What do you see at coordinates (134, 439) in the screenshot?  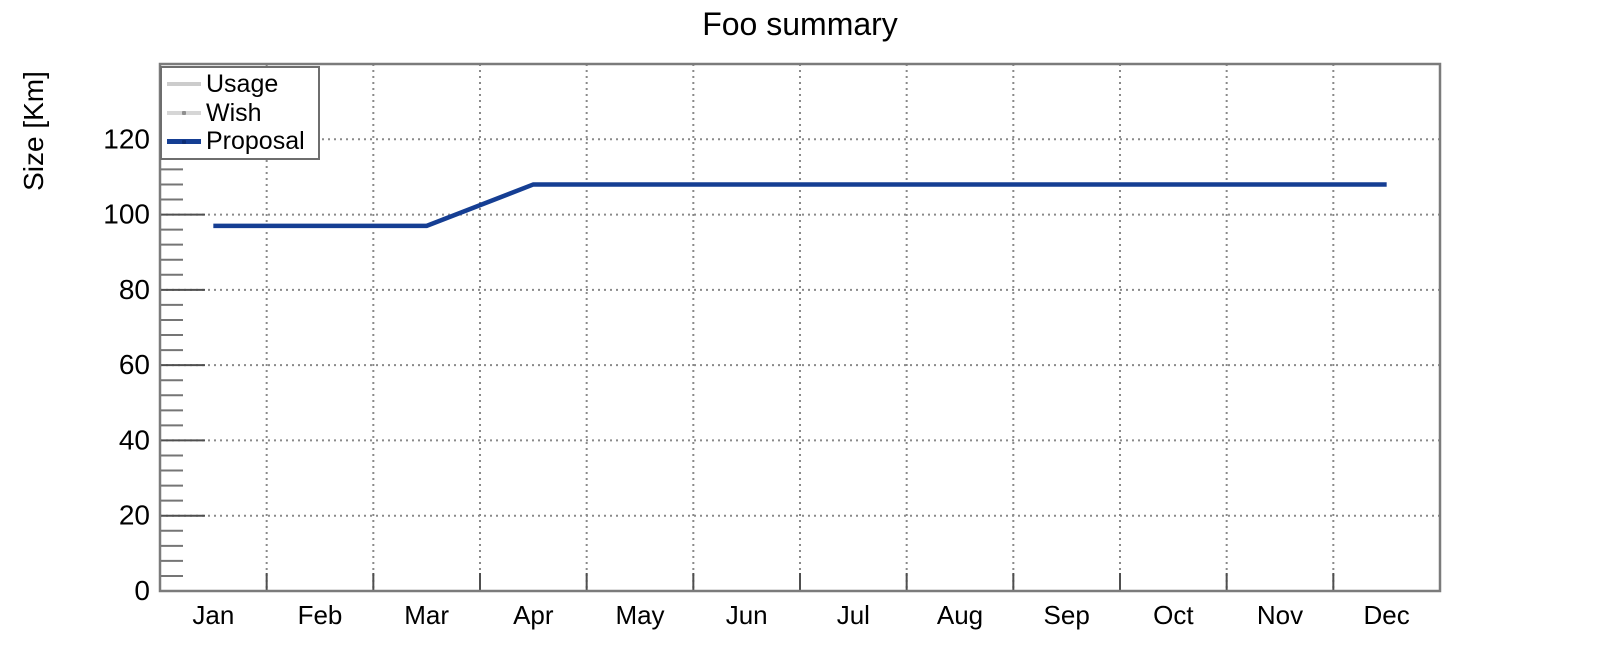 I see `y-tick-label: 40` at bounding box center [134, 439].